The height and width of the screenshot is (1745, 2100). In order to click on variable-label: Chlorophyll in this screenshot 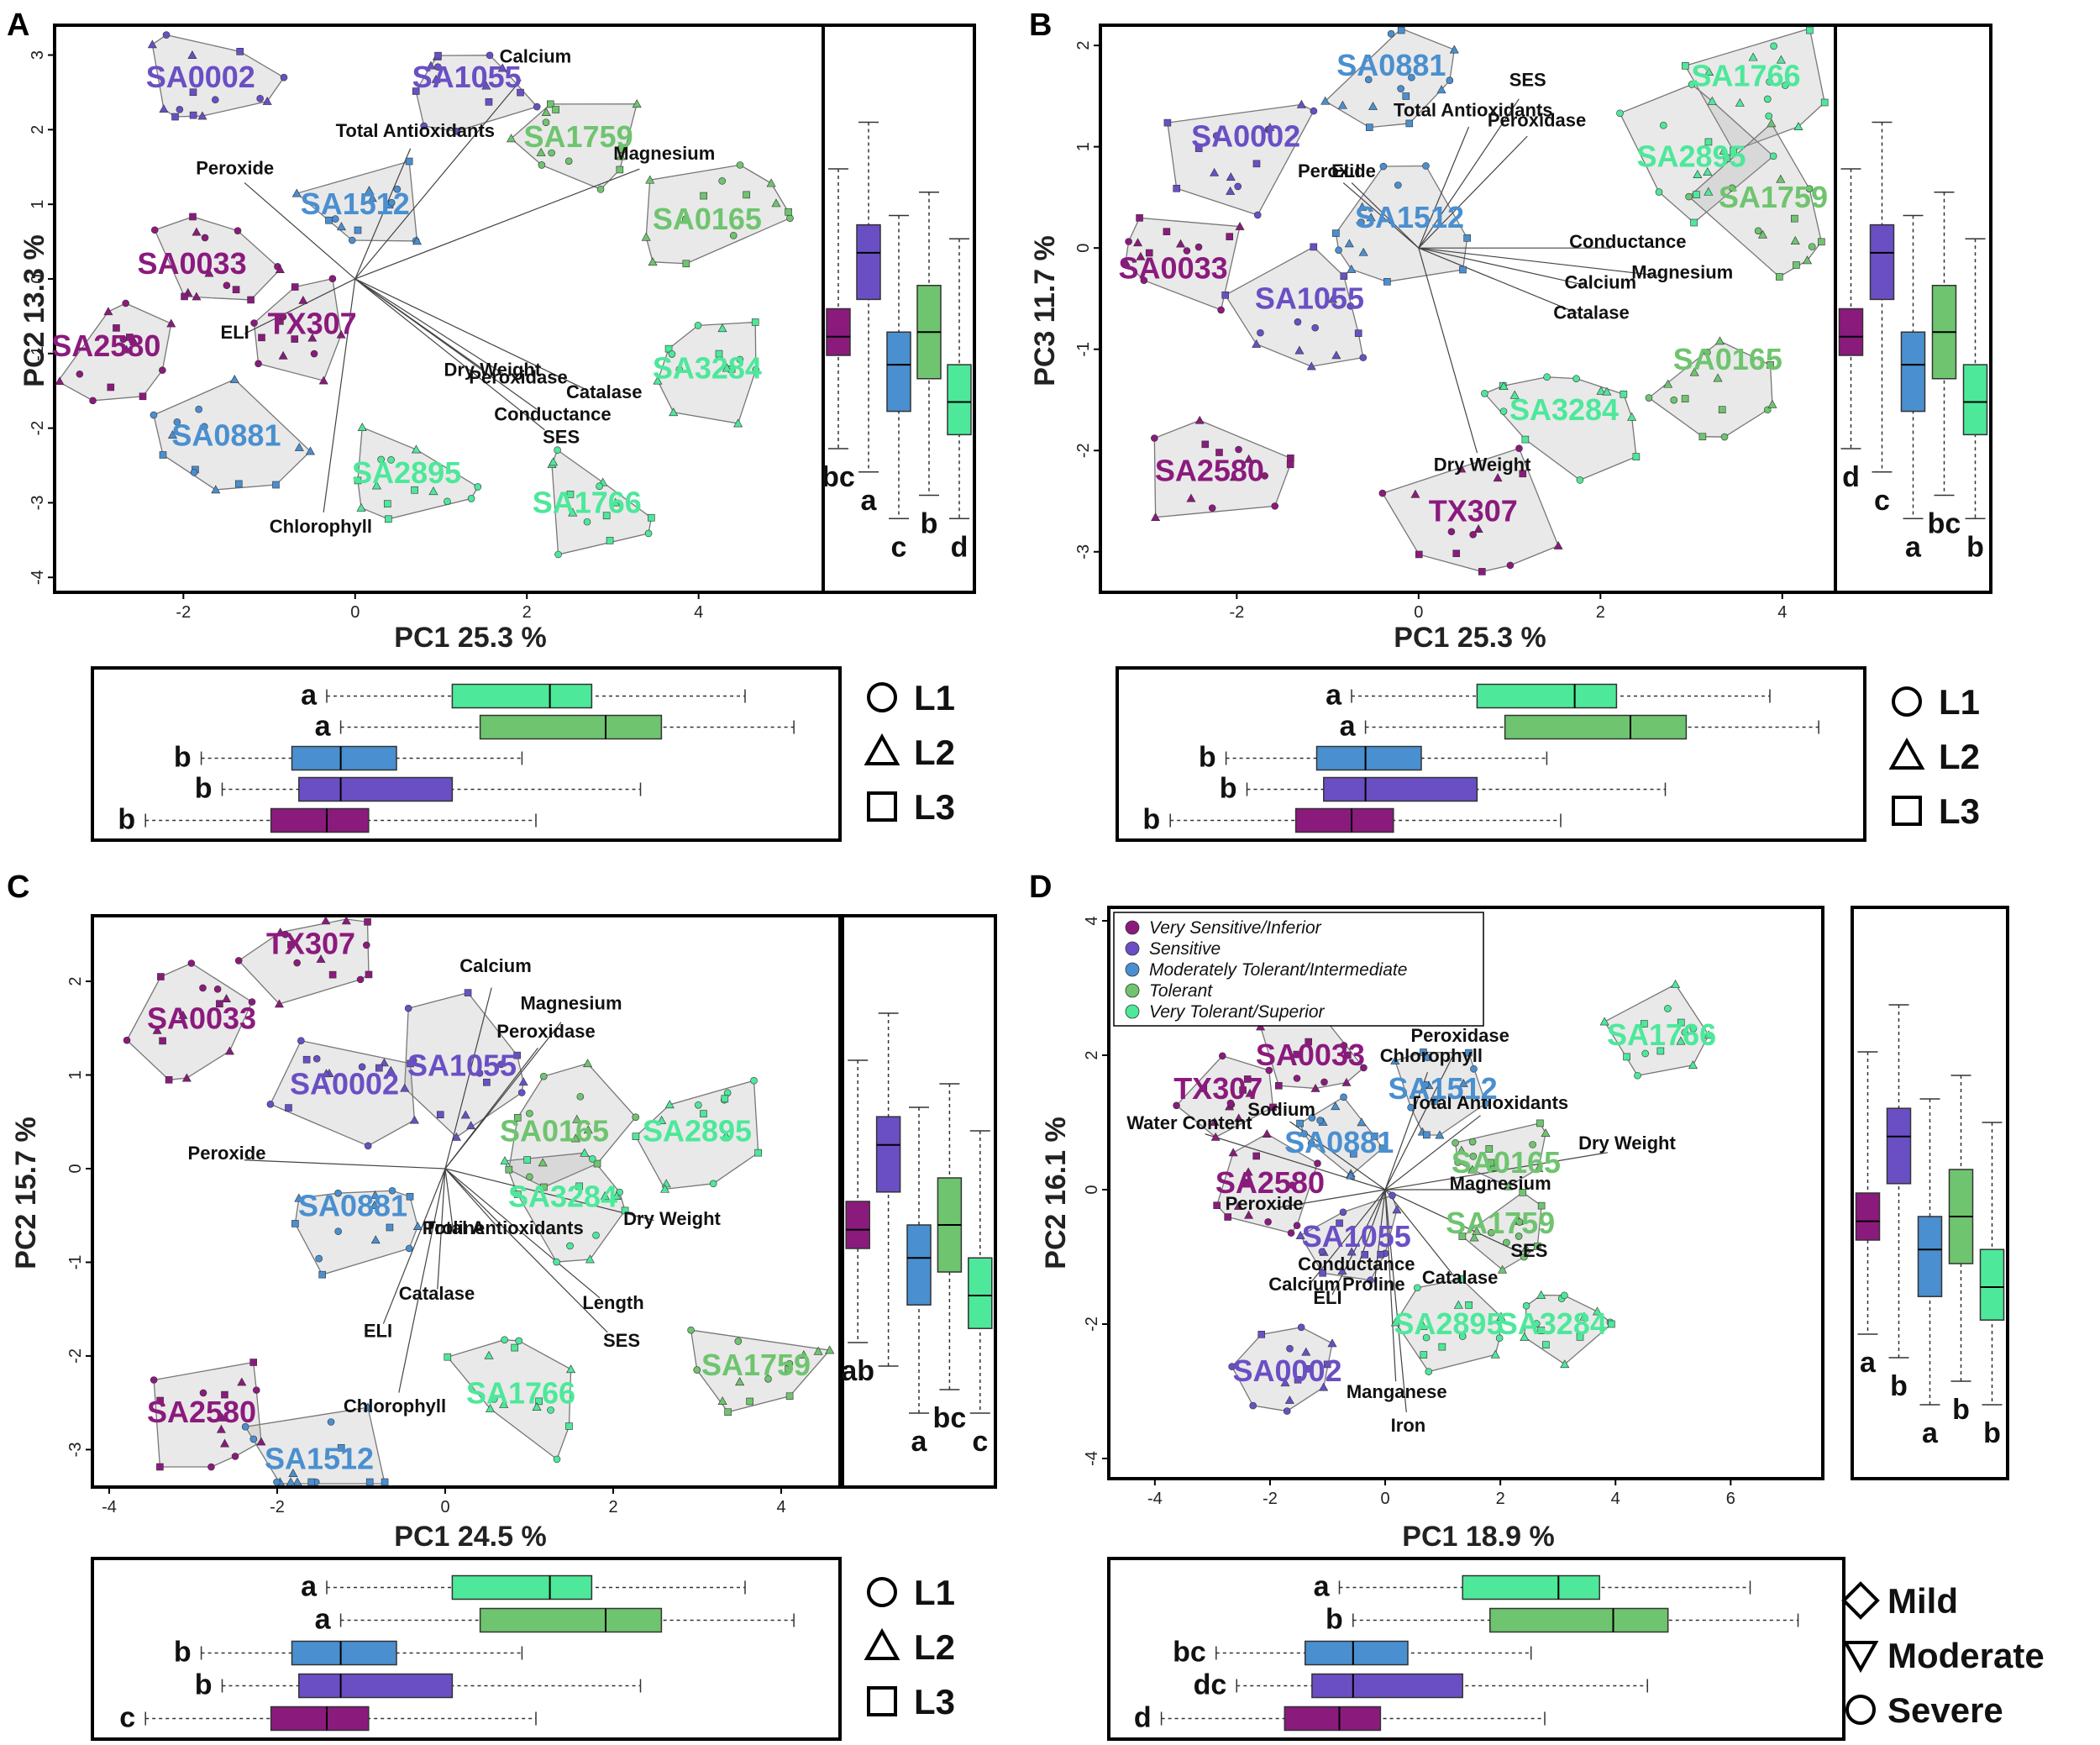, I will do `click(395, 1405)`.